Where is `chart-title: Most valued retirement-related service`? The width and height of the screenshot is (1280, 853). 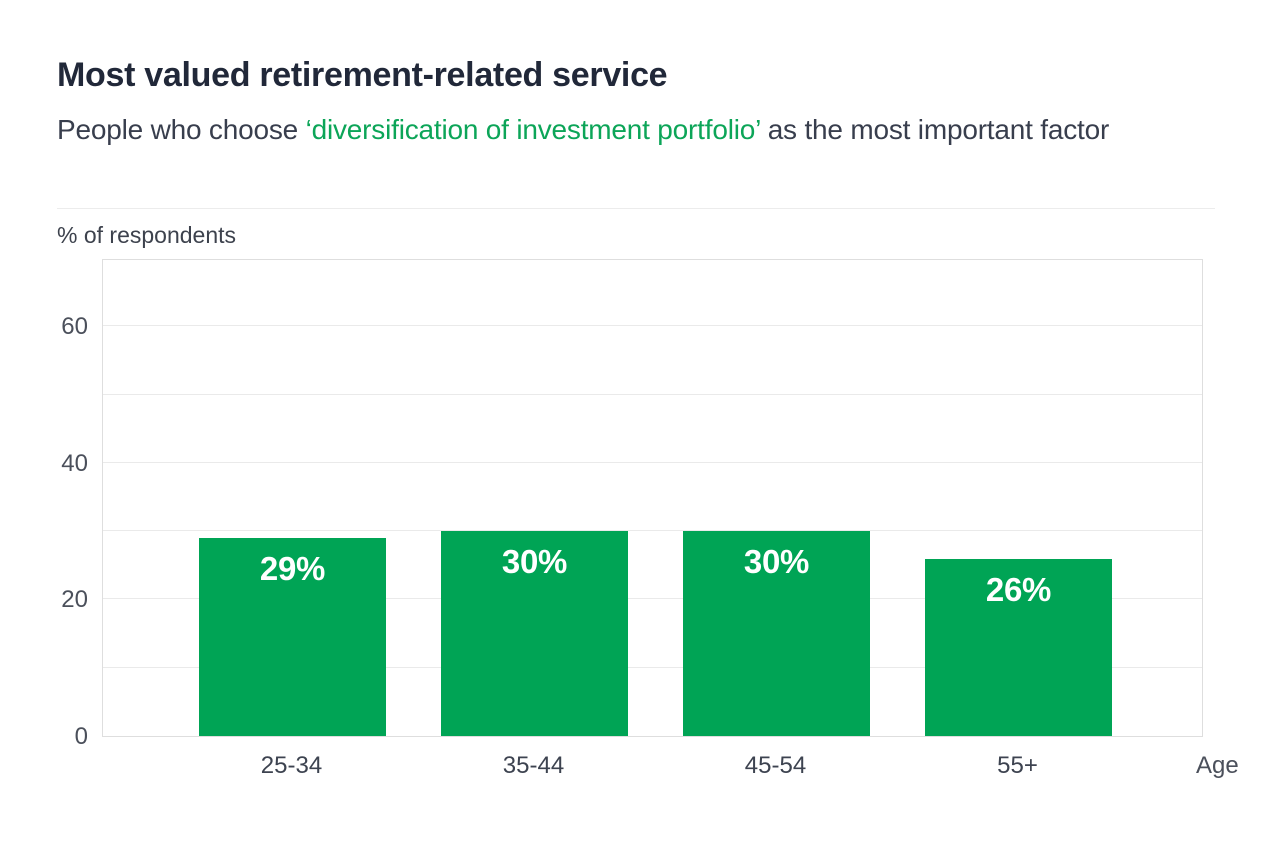
chart-title: Most valued retirement-related service is located at coordinates (362, 75).